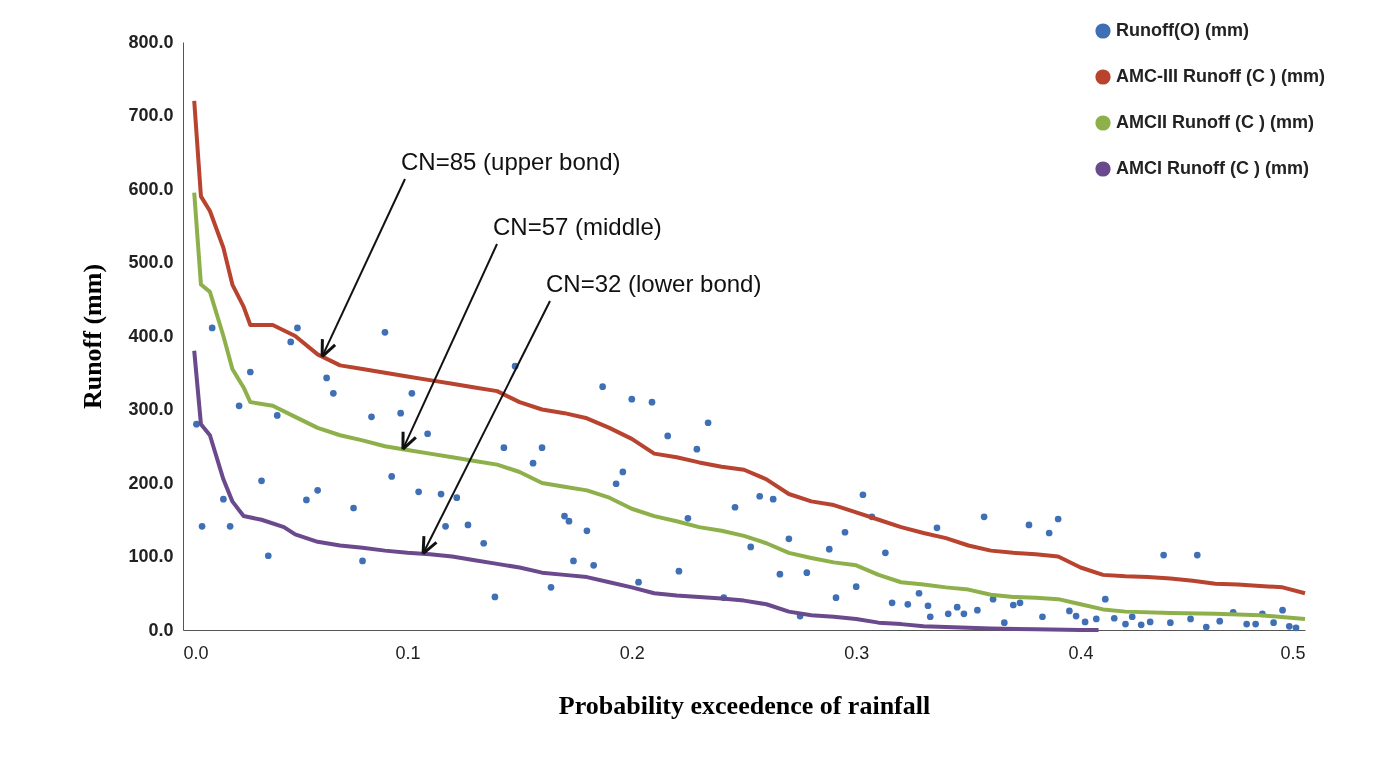  What do you see at coordinates (1220, 76) in the screenshot?
I see `legend-label: AMC-III Runoff (C ) (mm)` at bounding box center [1220, 76].